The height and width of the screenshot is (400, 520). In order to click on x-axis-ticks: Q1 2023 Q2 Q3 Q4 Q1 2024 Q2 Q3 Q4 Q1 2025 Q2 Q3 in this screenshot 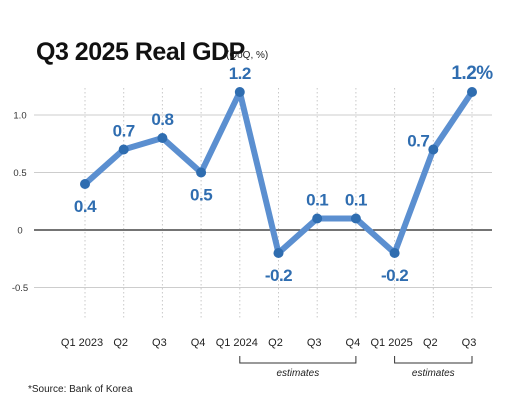, I will do `click(268, 343)`.